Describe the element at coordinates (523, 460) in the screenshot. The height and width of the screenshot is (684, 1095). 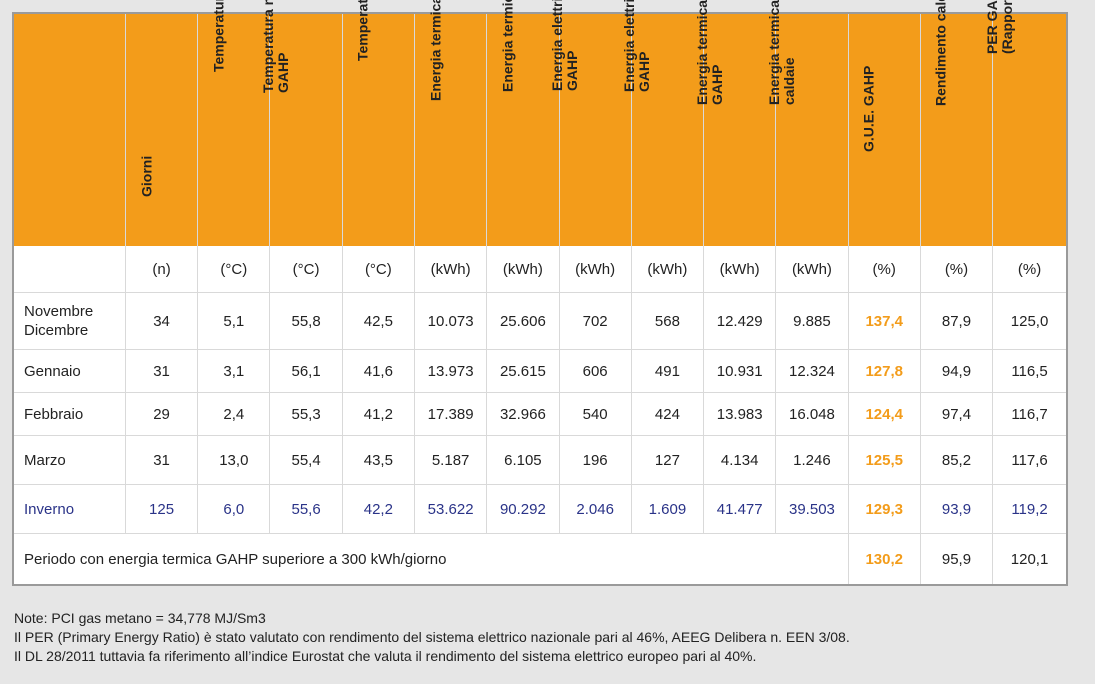
I see `table-cell: 6.105` at that location.